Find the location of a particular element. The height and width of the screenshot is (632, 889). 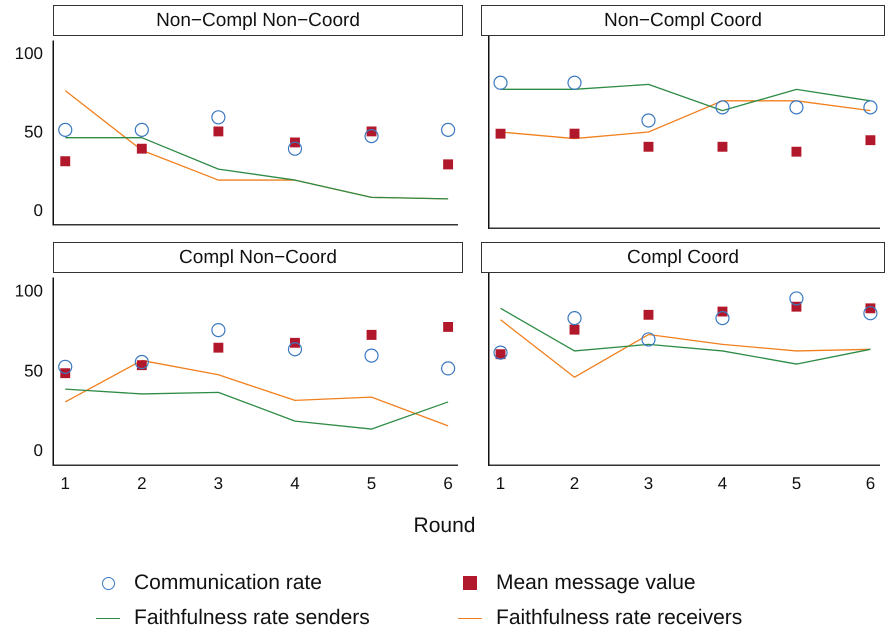

chart-title: Compl Non−Coord is located at coordinates (258, 257).